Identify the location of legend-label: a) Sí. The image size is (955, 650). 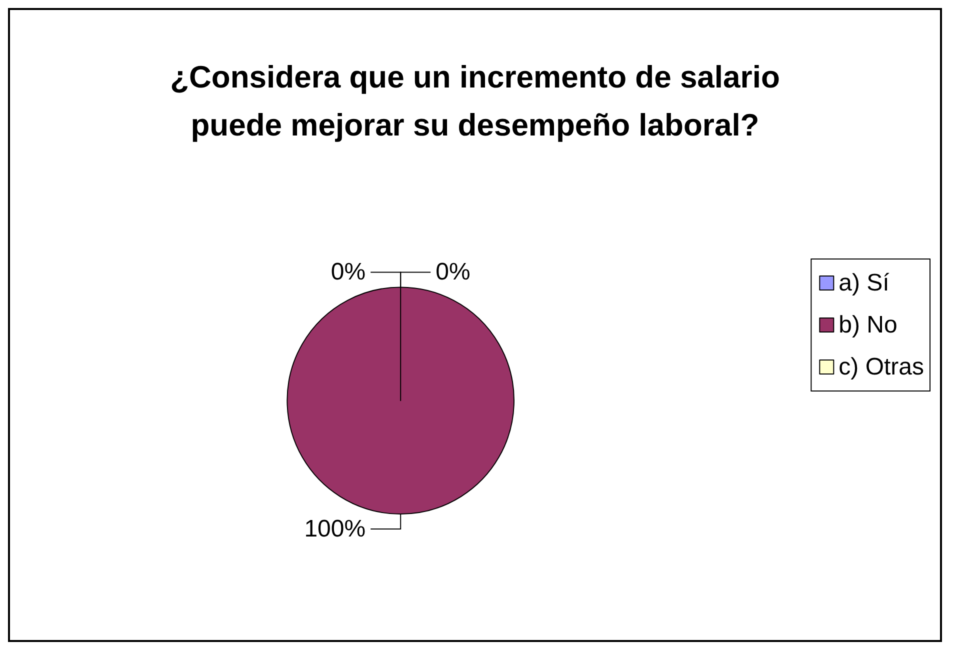
(864, 283).